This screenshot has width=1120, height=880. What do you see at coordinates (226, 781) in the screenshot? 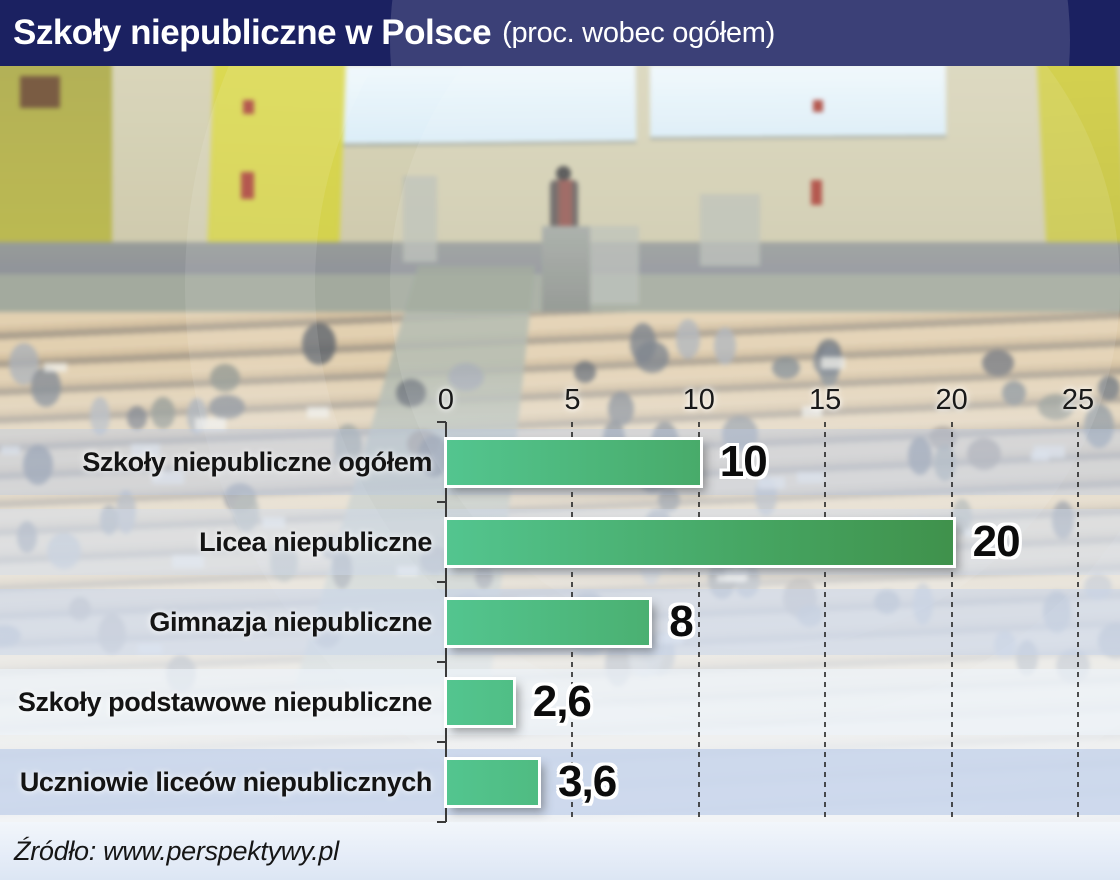
I see `category-label: Uczniowie liceów niepublicznych` at bounding box center [226, 781].